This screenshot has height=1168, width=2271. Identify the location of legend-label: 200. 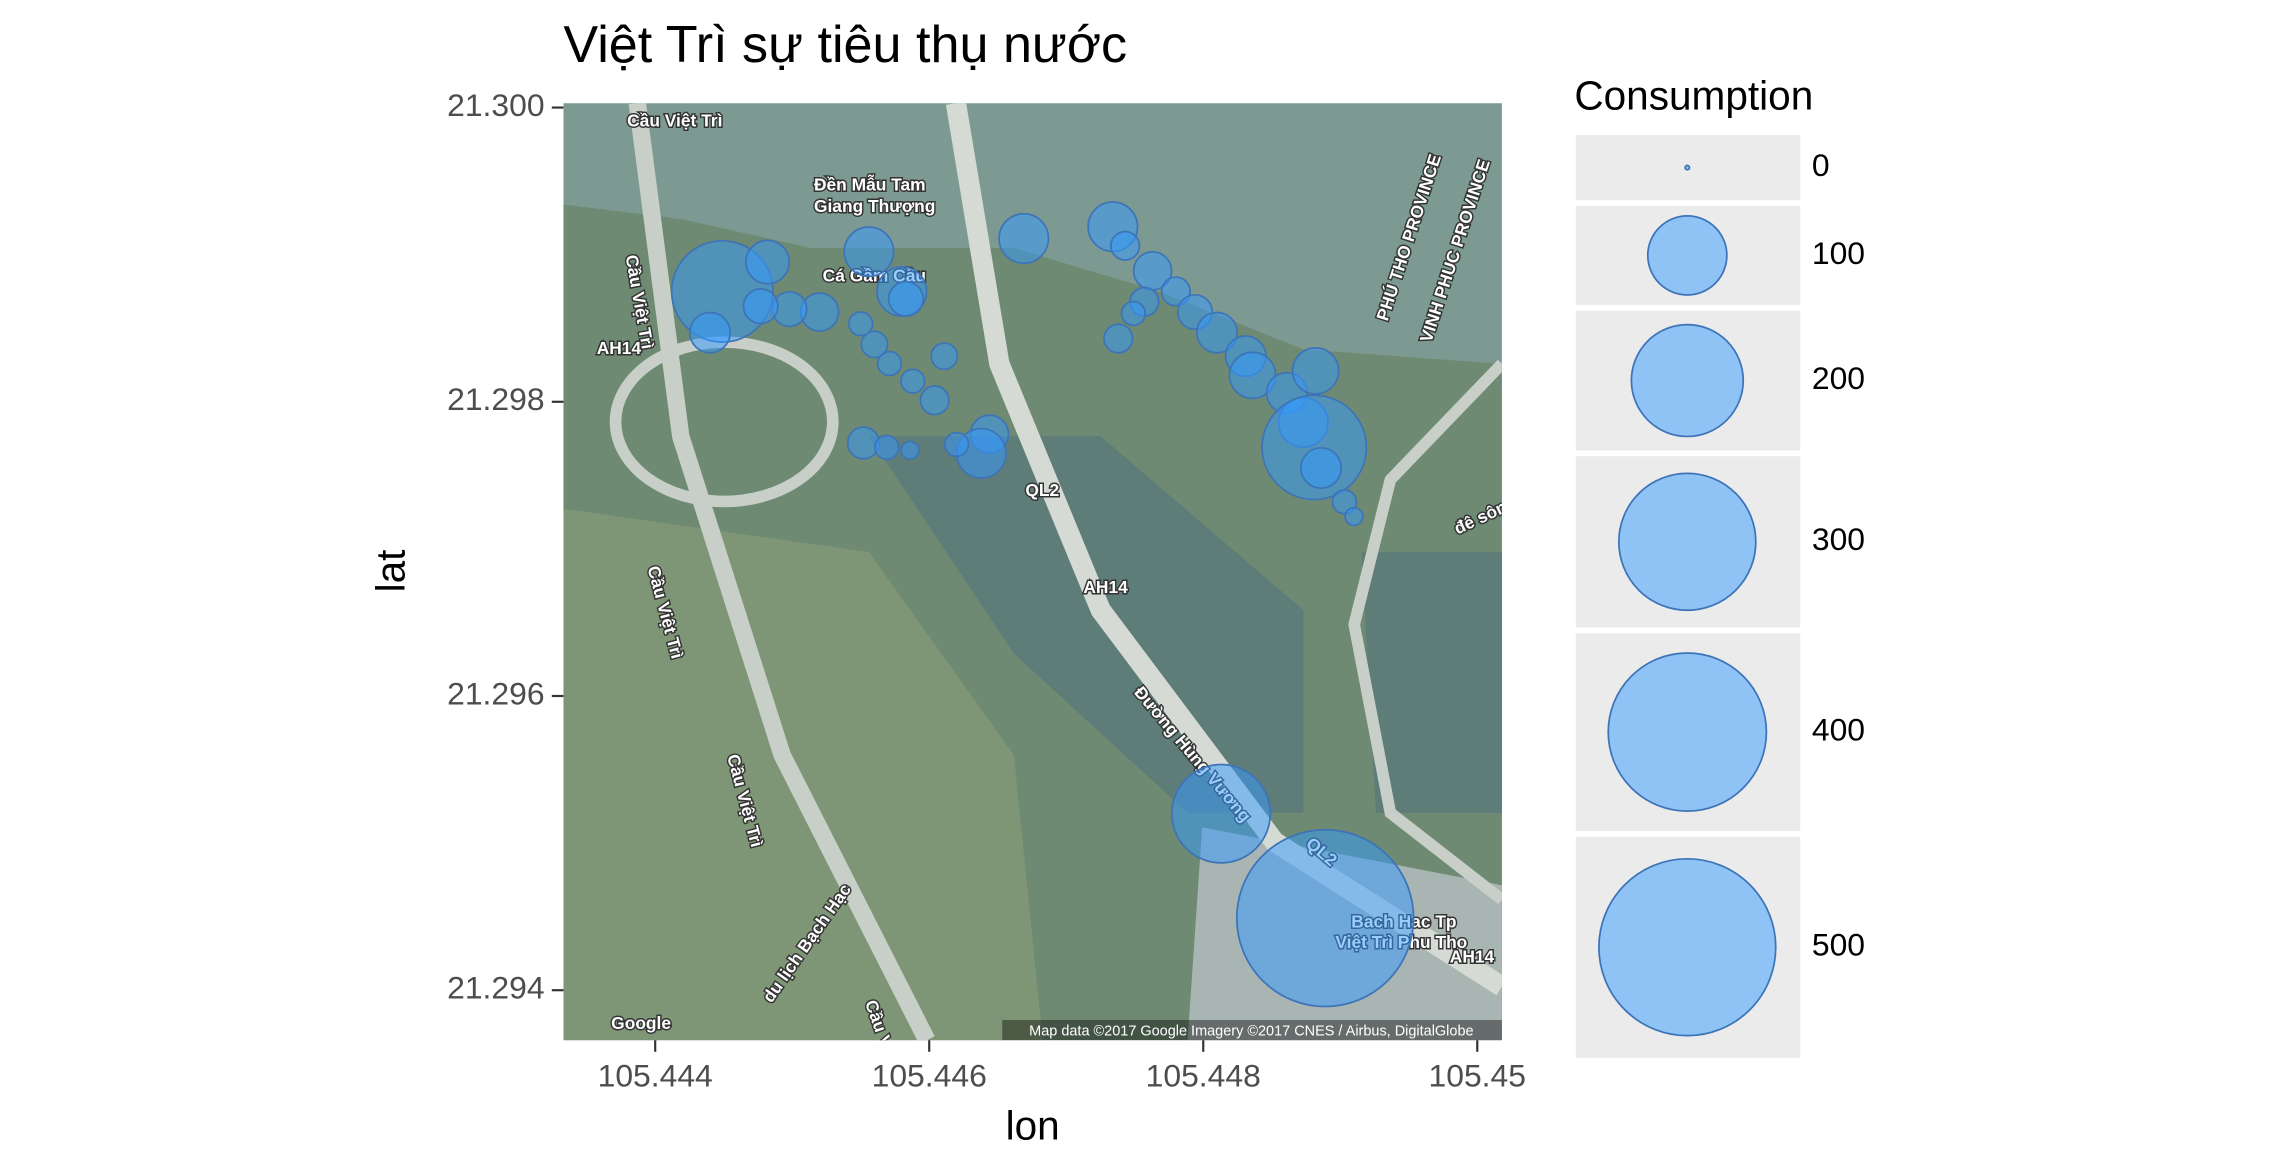
(1838, 378).